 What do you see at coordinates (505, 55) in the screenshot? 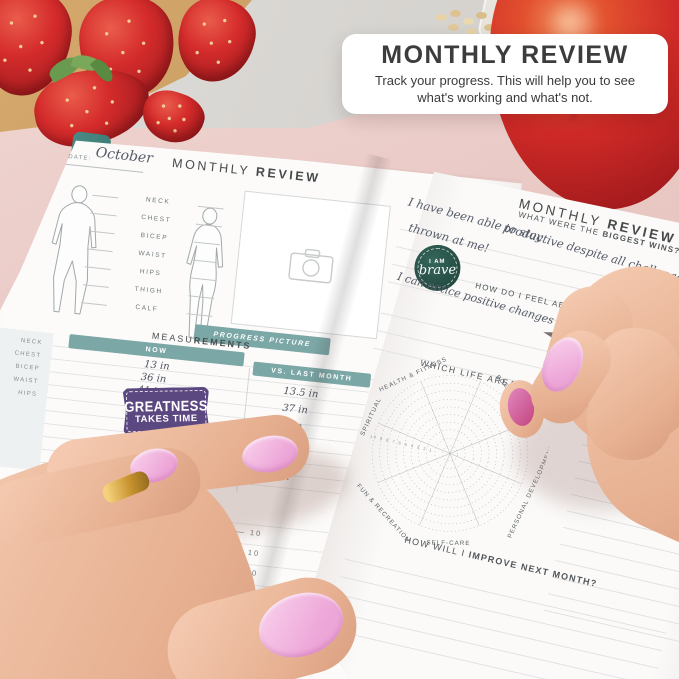
I see `card-title: MONTHLY REVIEW` at bounding box center [505, 55].